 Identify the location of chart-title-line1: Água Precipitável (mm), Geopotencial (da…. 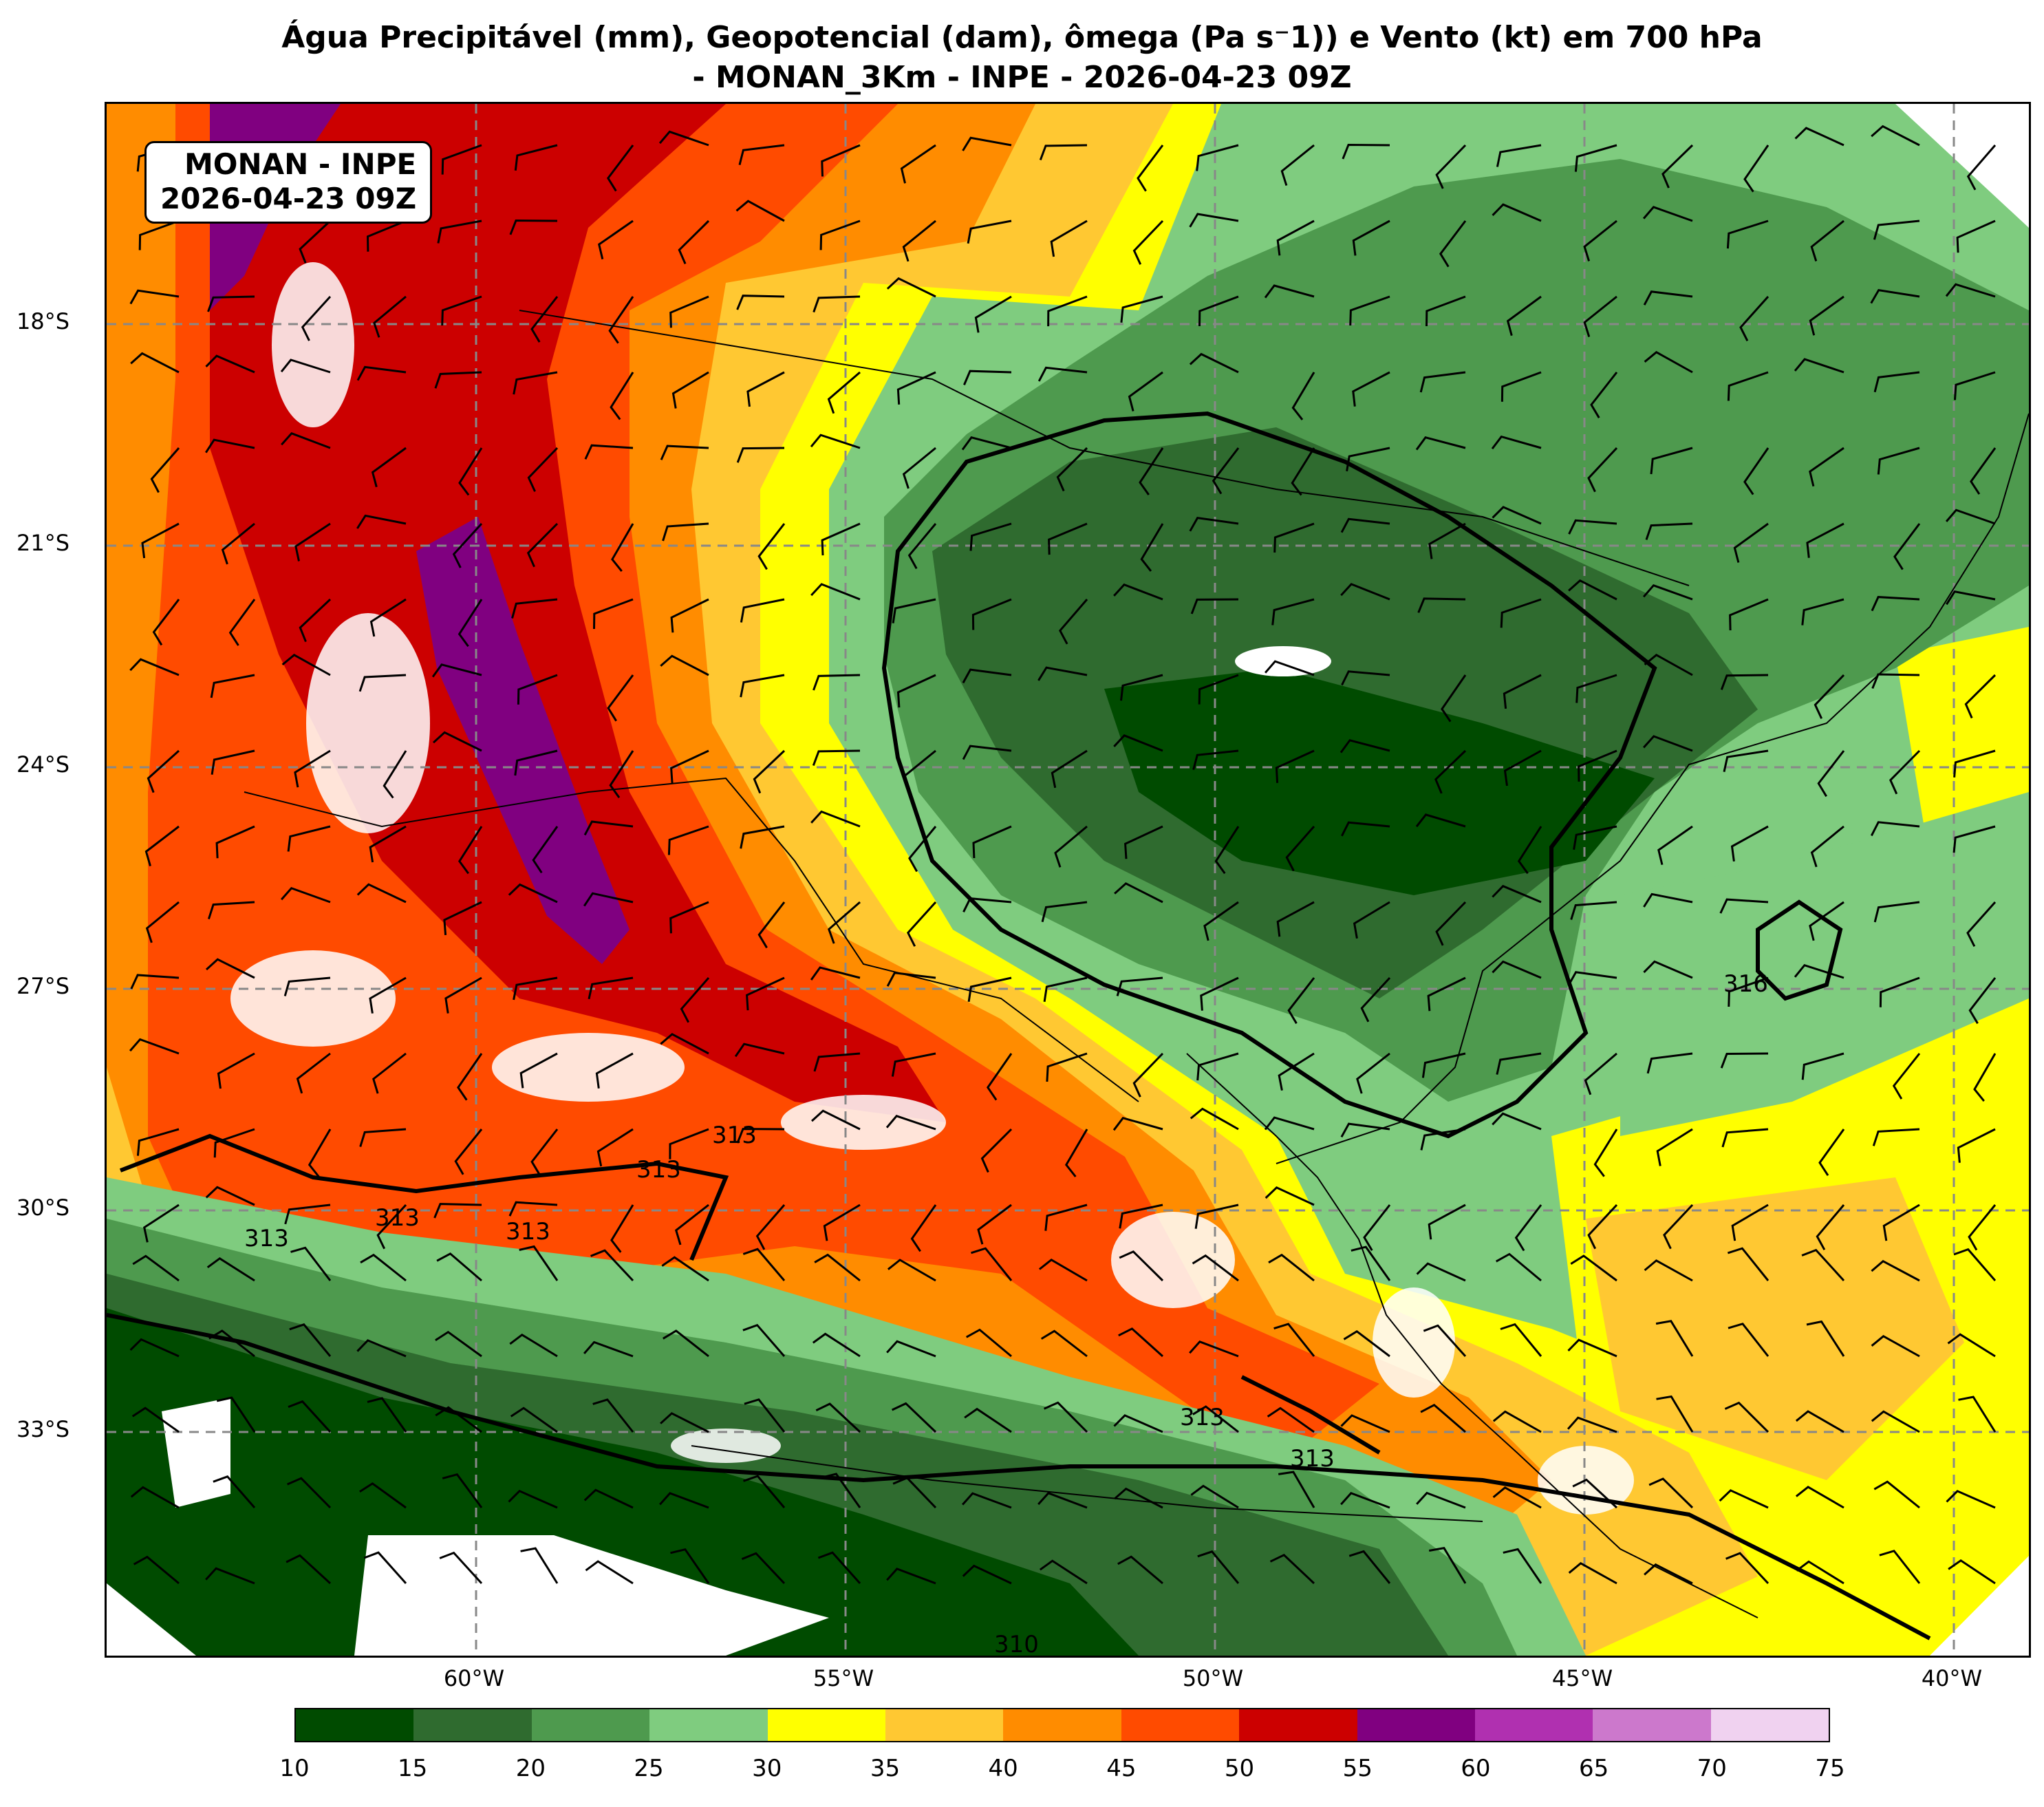
(1022, 37).